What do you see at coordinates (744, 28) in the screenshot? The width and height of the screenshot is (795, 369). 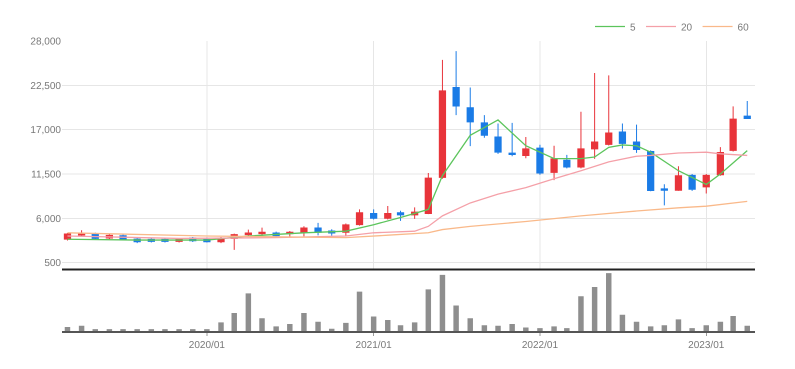 I see `legend-label: 60` at bounding box center [744, 28].